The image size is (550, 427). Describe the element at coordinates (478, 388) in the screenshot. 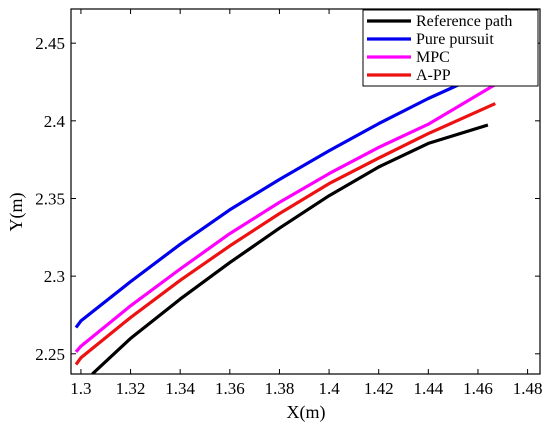

I see `x-tick-label: 1.46` at that location.